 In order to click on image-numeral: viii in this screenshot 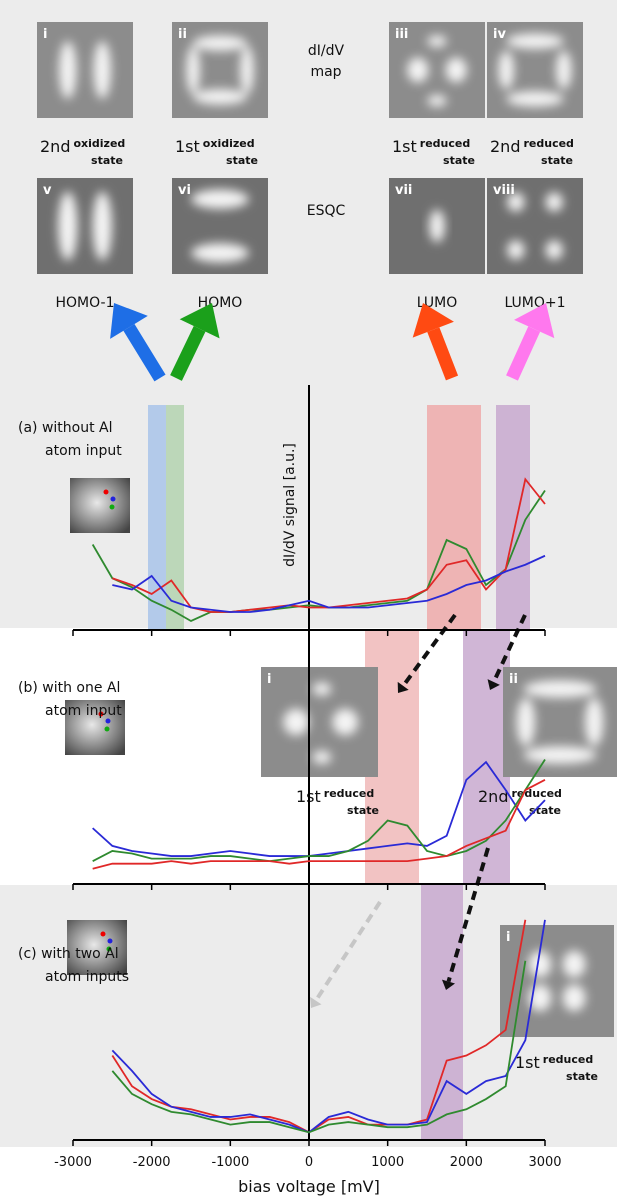, I will do `click(504, 190)`.